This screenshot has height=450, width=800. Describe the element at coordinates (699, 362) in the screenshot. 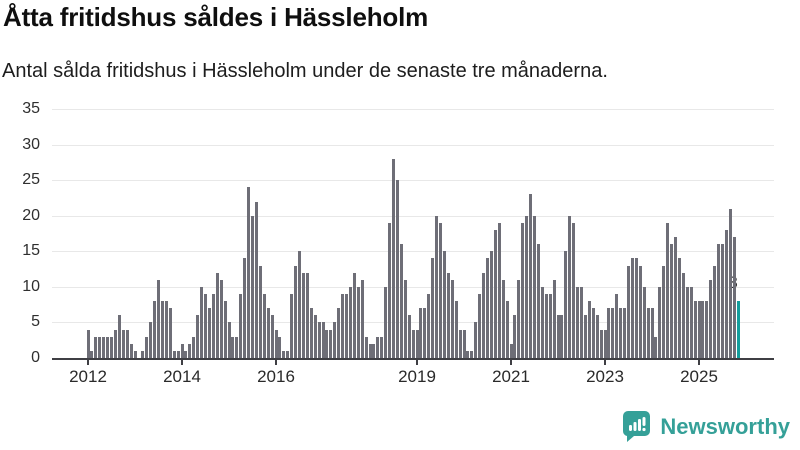

I see `x-tick-2025` at that location.